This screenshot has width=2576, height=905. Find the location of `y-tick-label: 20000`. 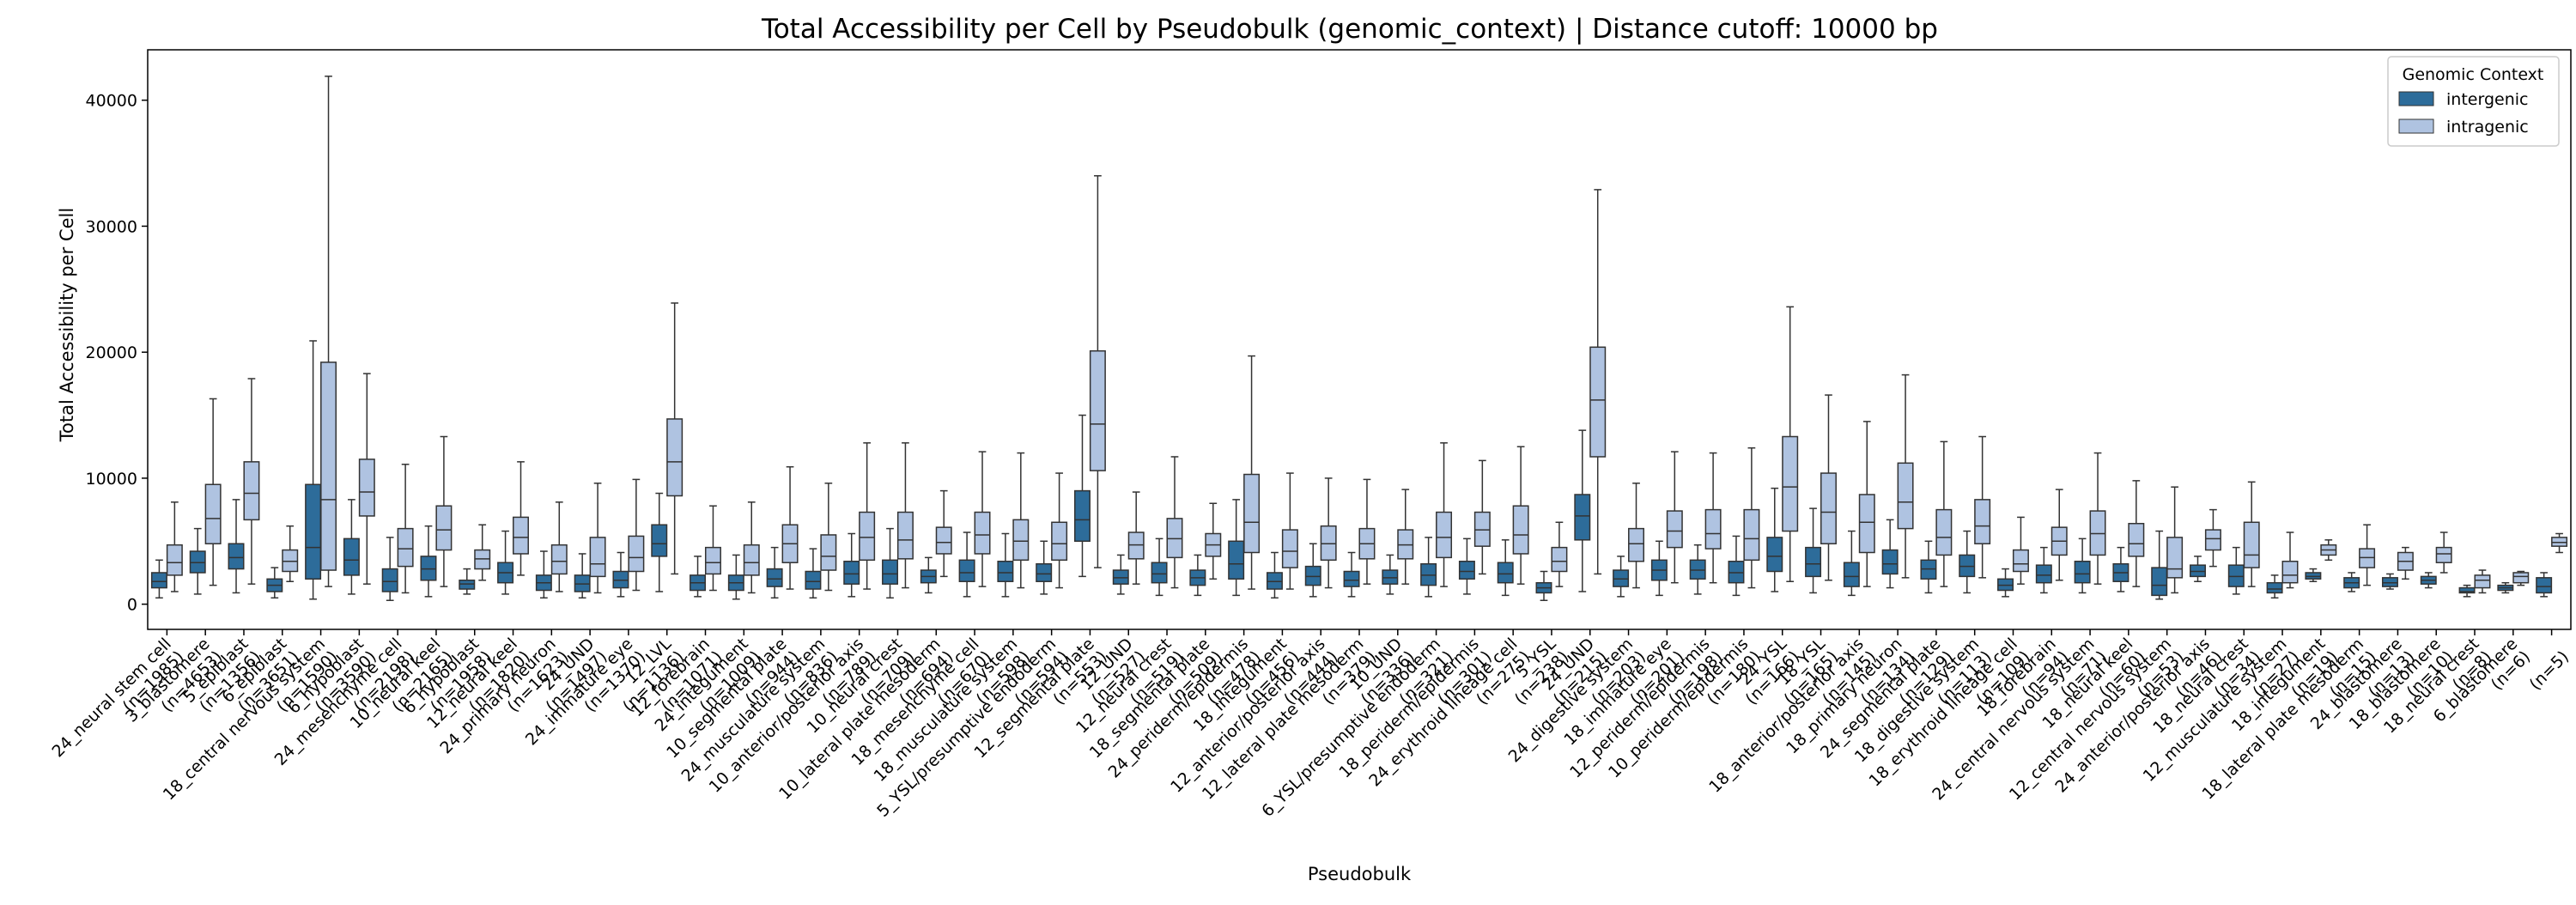

y-tick-label: 20000 is located at coordinates (112, 352).